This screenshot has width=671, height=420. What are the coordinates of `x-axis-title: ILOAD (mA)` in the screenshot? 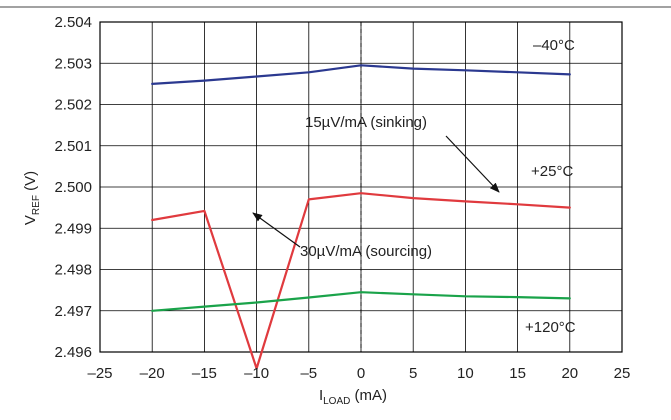 It's located at (353, 397).